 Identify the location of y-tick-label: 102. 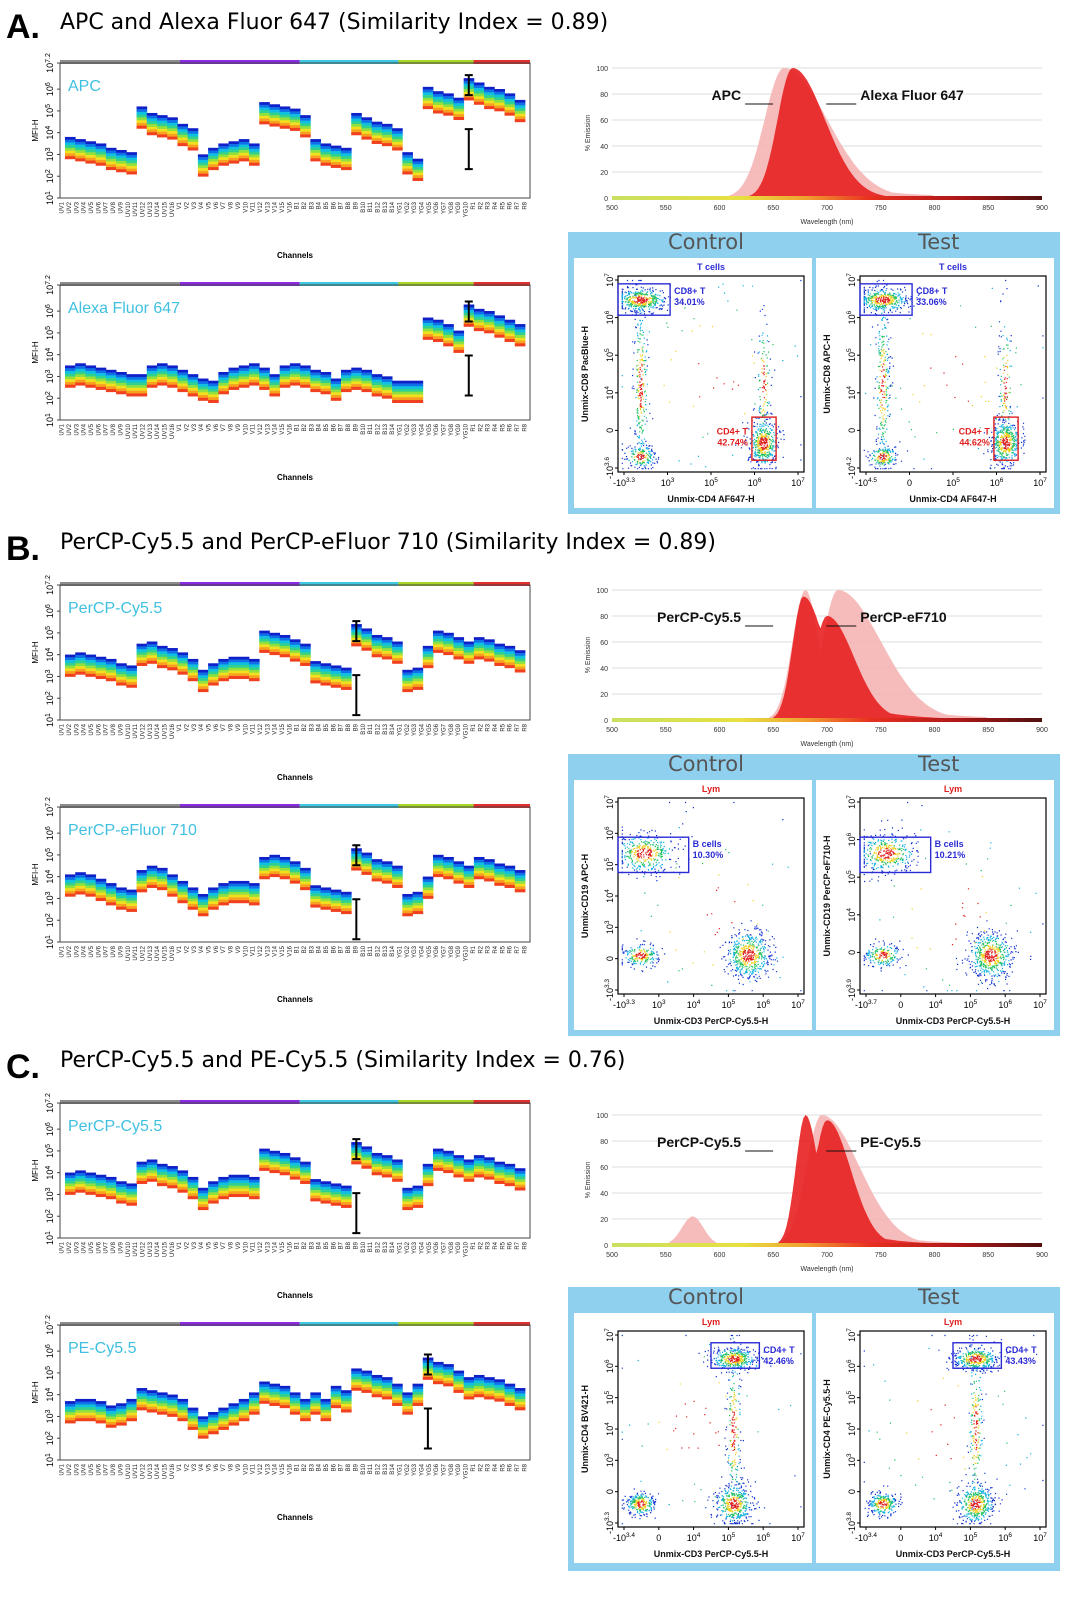
(50, 920).